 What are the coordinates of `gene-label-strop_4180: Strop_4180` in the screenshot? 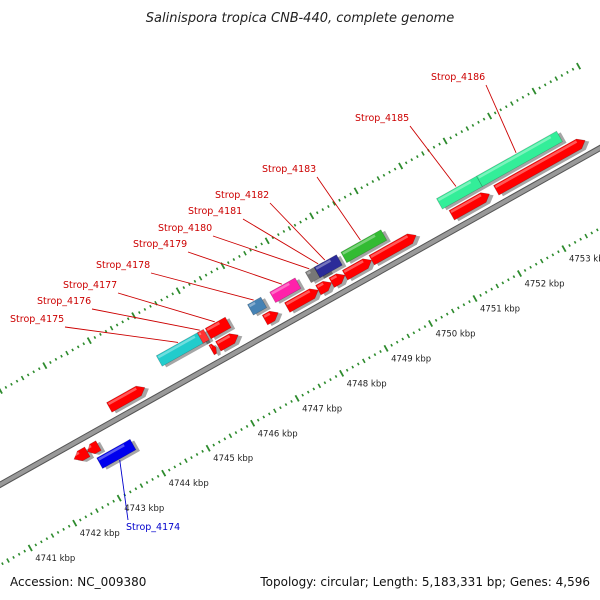 It's located at (185, 228).